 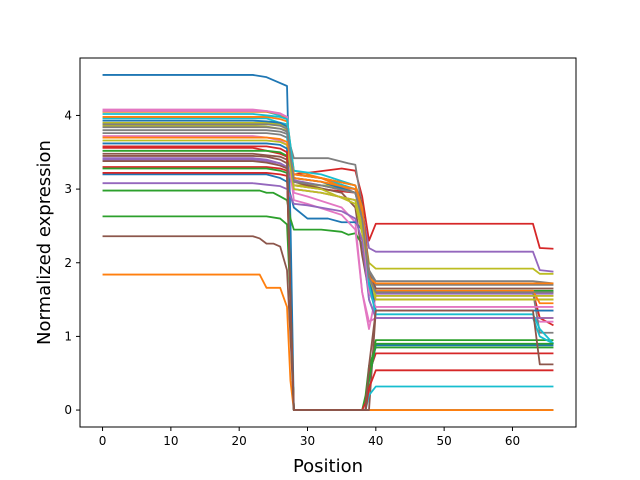 What do you see at coordinates (239, 441) in the screenshot?
I see `x-tick-label: 20` at bounding box center [239, 441].